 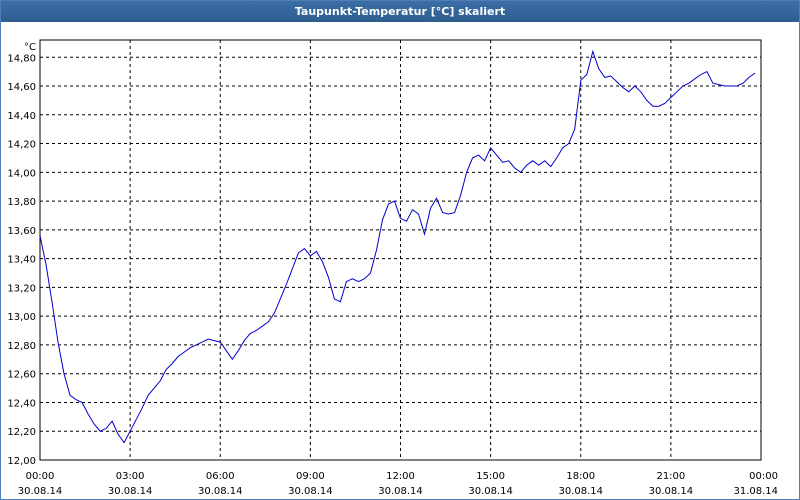 What do you see at coordinates (310, 476) in the screenshot?
I see `x-tick-time-label: 09:00` at bounding box center [310, 476].